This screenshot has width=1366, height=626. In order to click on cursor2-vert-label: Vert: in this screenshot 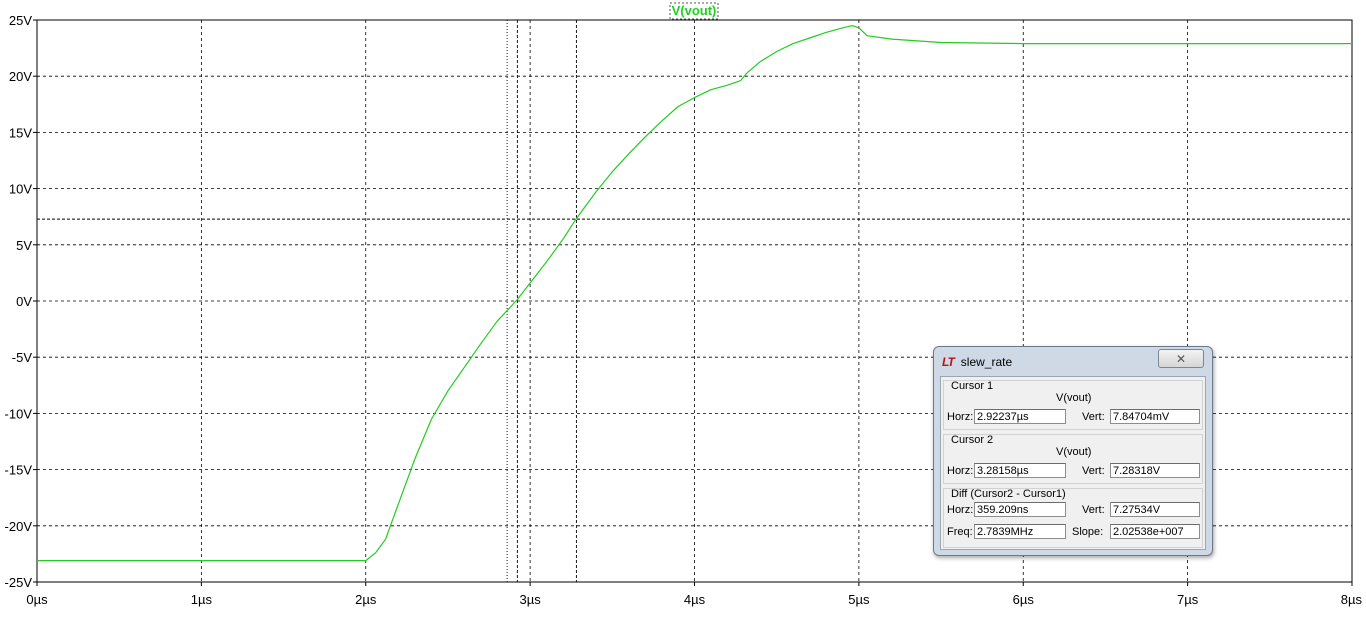, I will do `click(1093, 471)`.